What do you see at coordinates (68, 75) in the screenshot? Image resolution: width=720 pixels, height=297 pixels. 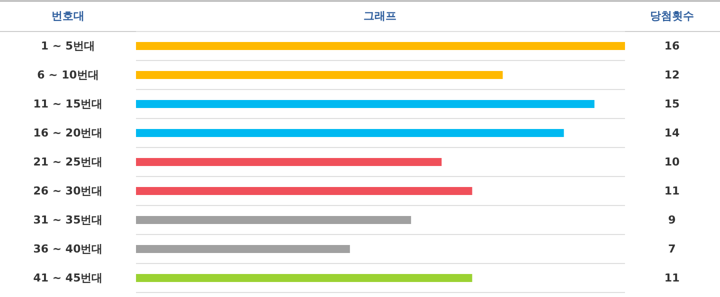 I see `y-tick-label: 6 ~ 10번대` at bounding box center [68, 75].